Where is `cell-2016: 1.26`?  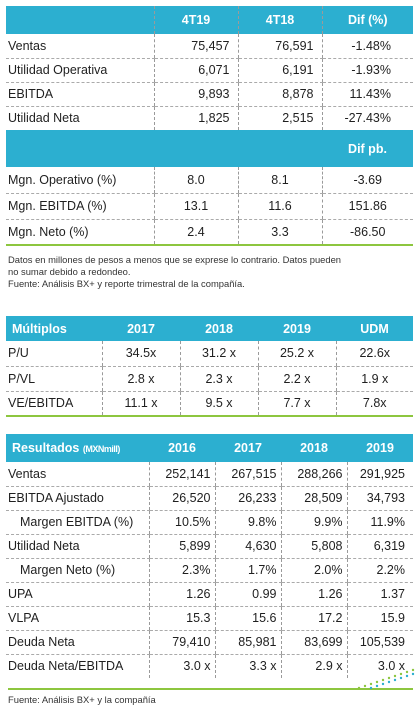 cell-2016: 1.26 is located at coordinates (181, 594).